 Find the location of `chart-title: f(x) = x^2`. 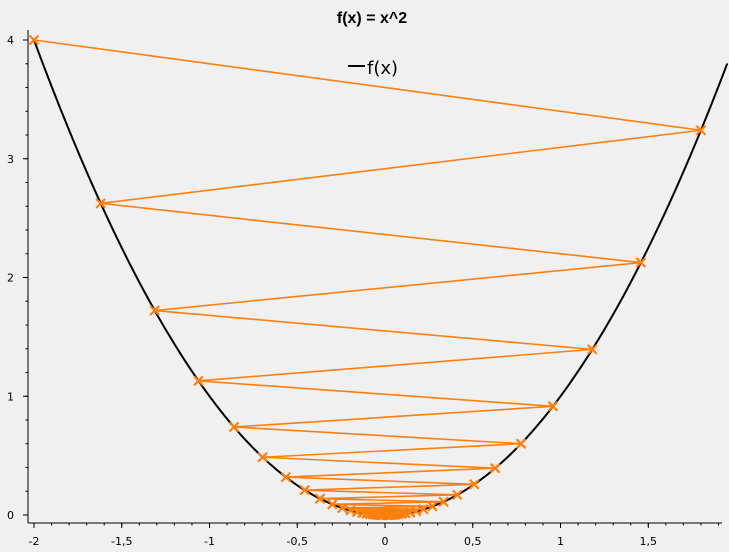

chart-title: f(x) = x^2 is located at coordinates (372, 18).